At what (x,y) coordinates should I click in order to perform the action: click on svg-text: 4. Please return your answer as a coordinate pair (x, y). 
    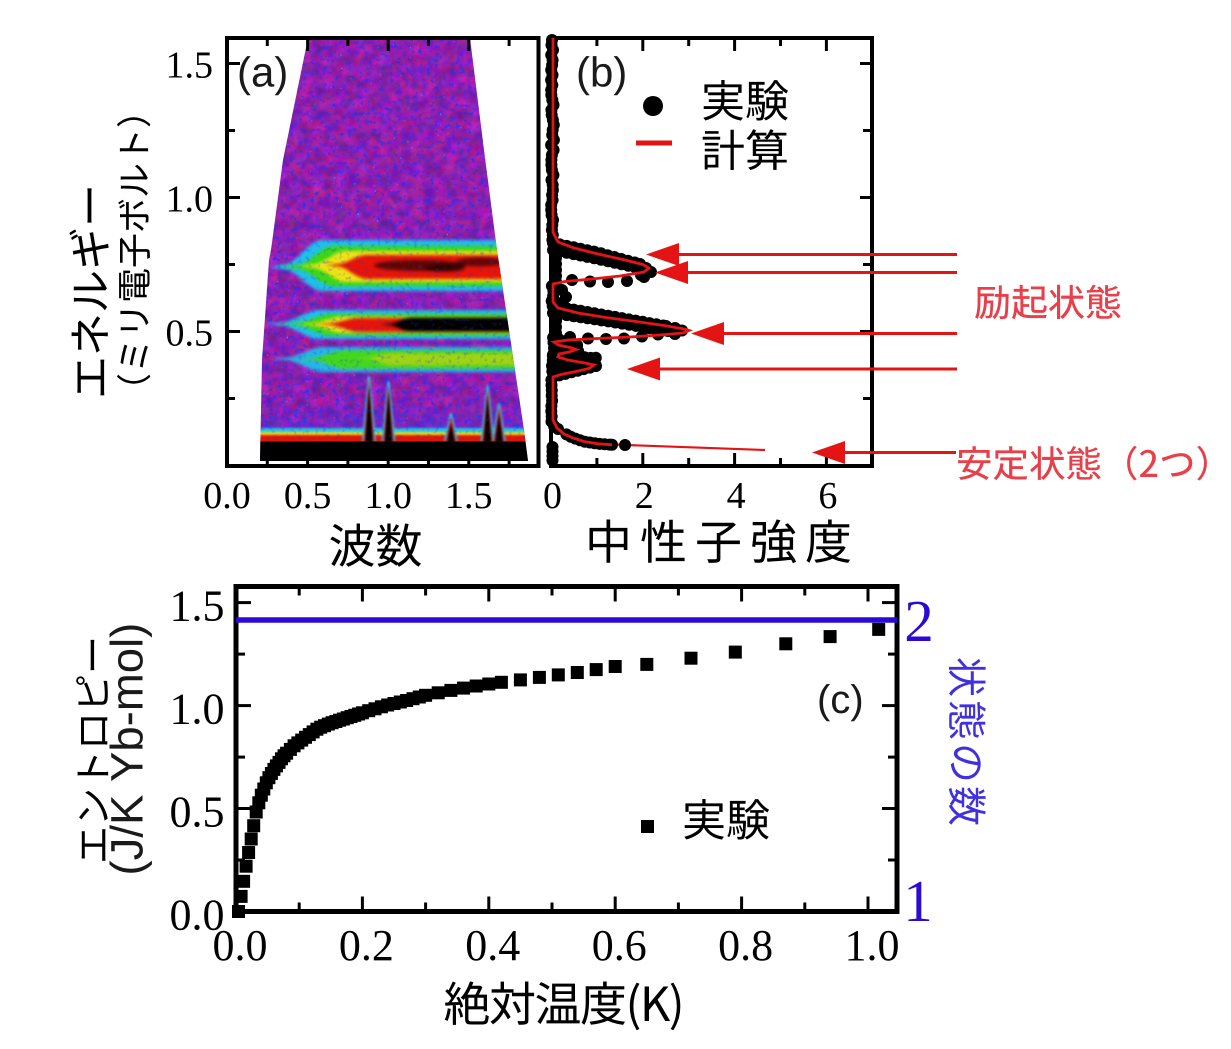
    Looking at the image, I should click on (736, 496).